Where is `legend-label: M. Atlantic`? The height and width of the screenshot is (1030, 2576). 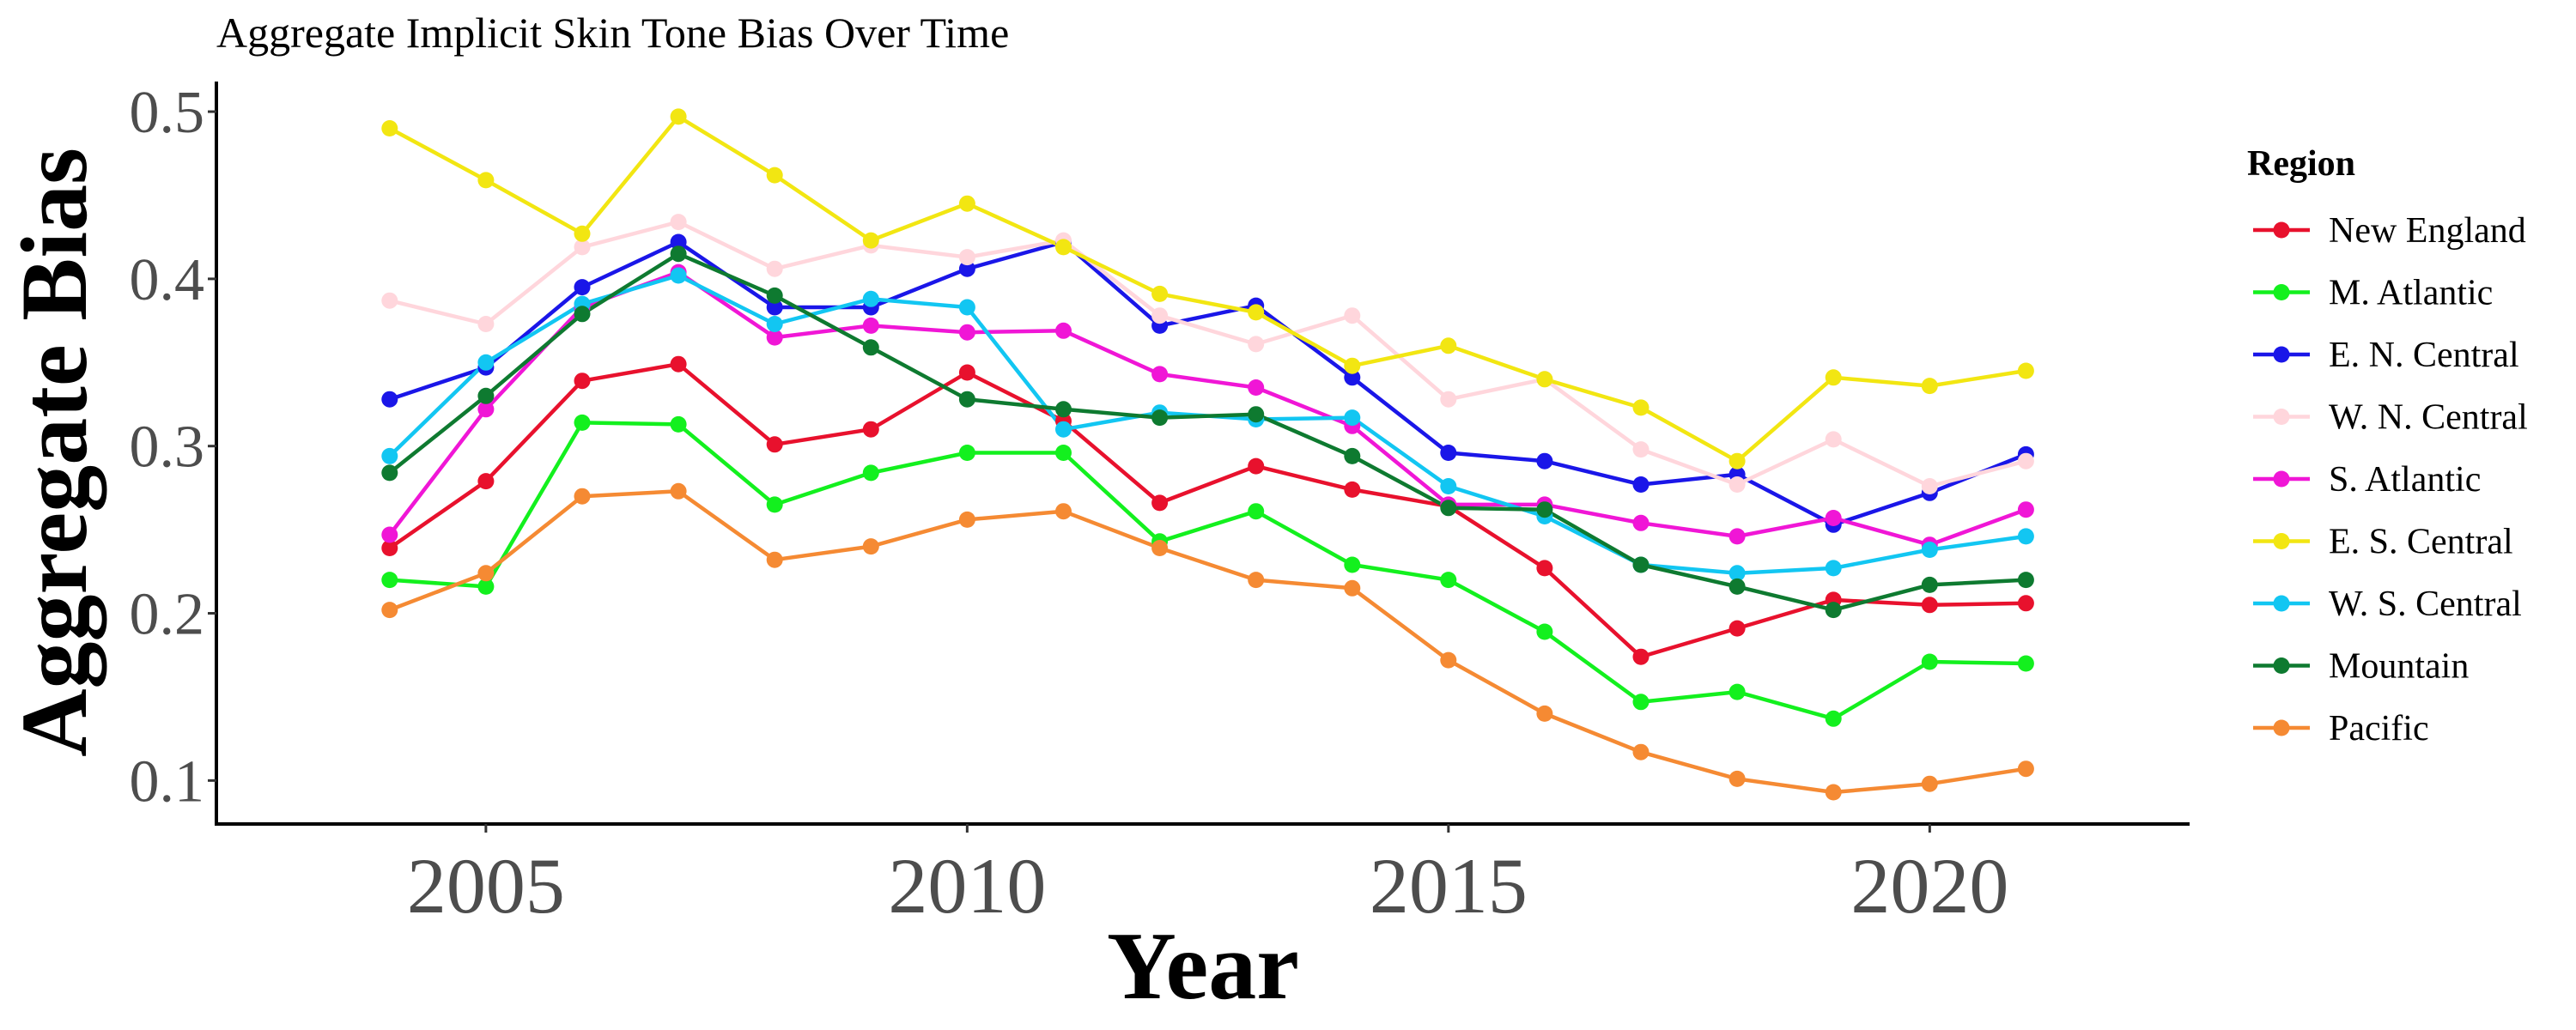 legend-label: M. Atlantic is located at coordinates (2411, 293).